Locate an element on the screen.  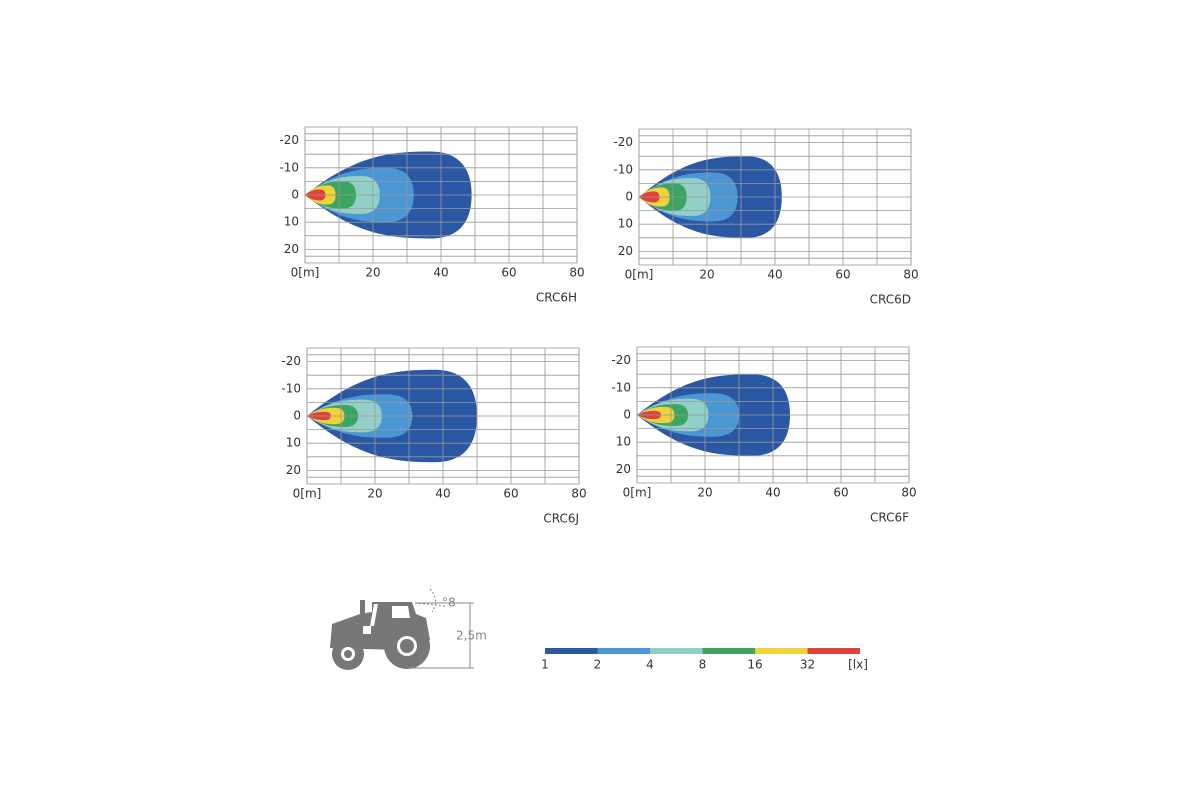
panel-name: CRC6H is located at coordinates (556, 298).